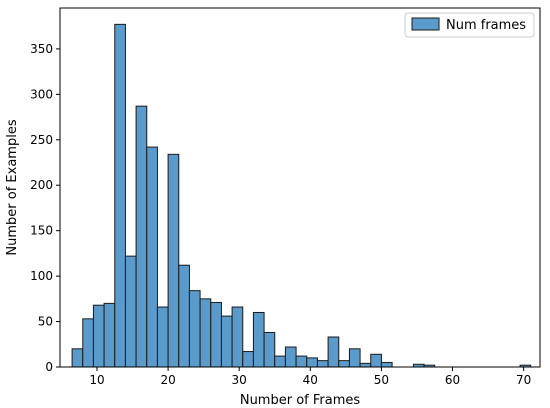 The height and width of the screenshot is (408, 550). I want to click on y-axis: 0 50 100 150 200 250 300 350, so click(45, 208).